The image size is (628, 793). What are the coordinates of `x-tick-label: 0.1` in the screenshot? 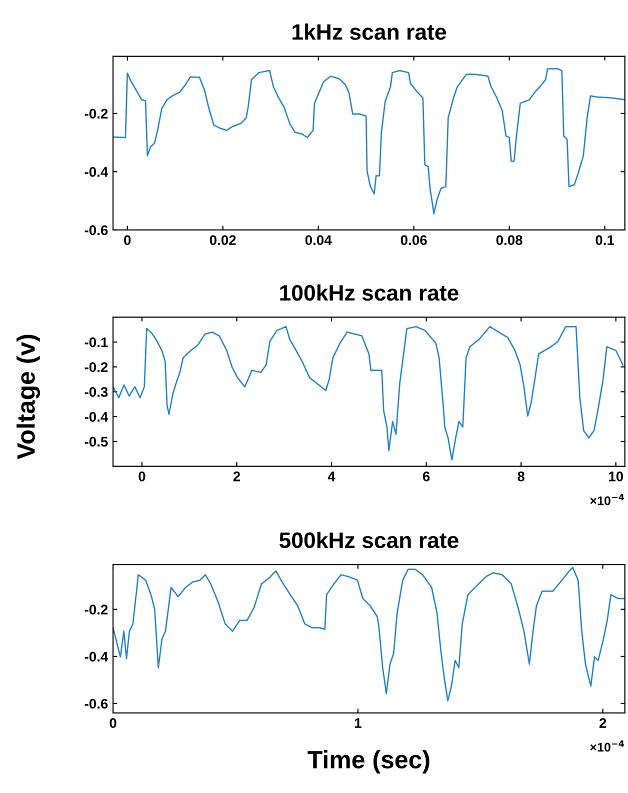 It's located at (605, 240).